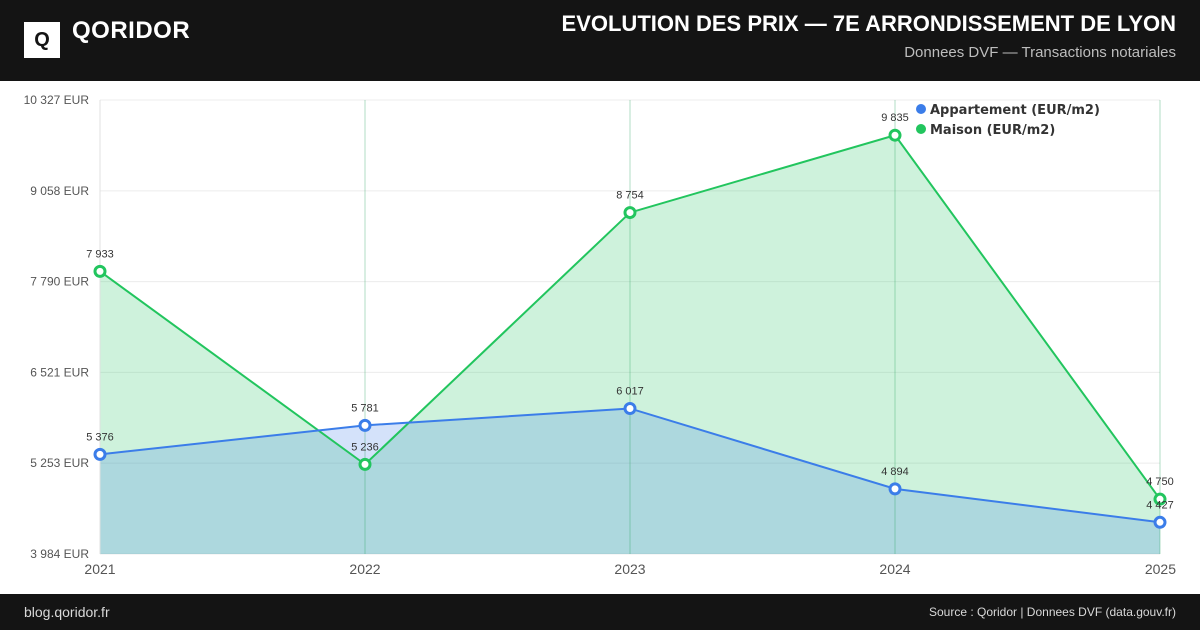  I want to click on data-label: 5 376, so click(100, 437).